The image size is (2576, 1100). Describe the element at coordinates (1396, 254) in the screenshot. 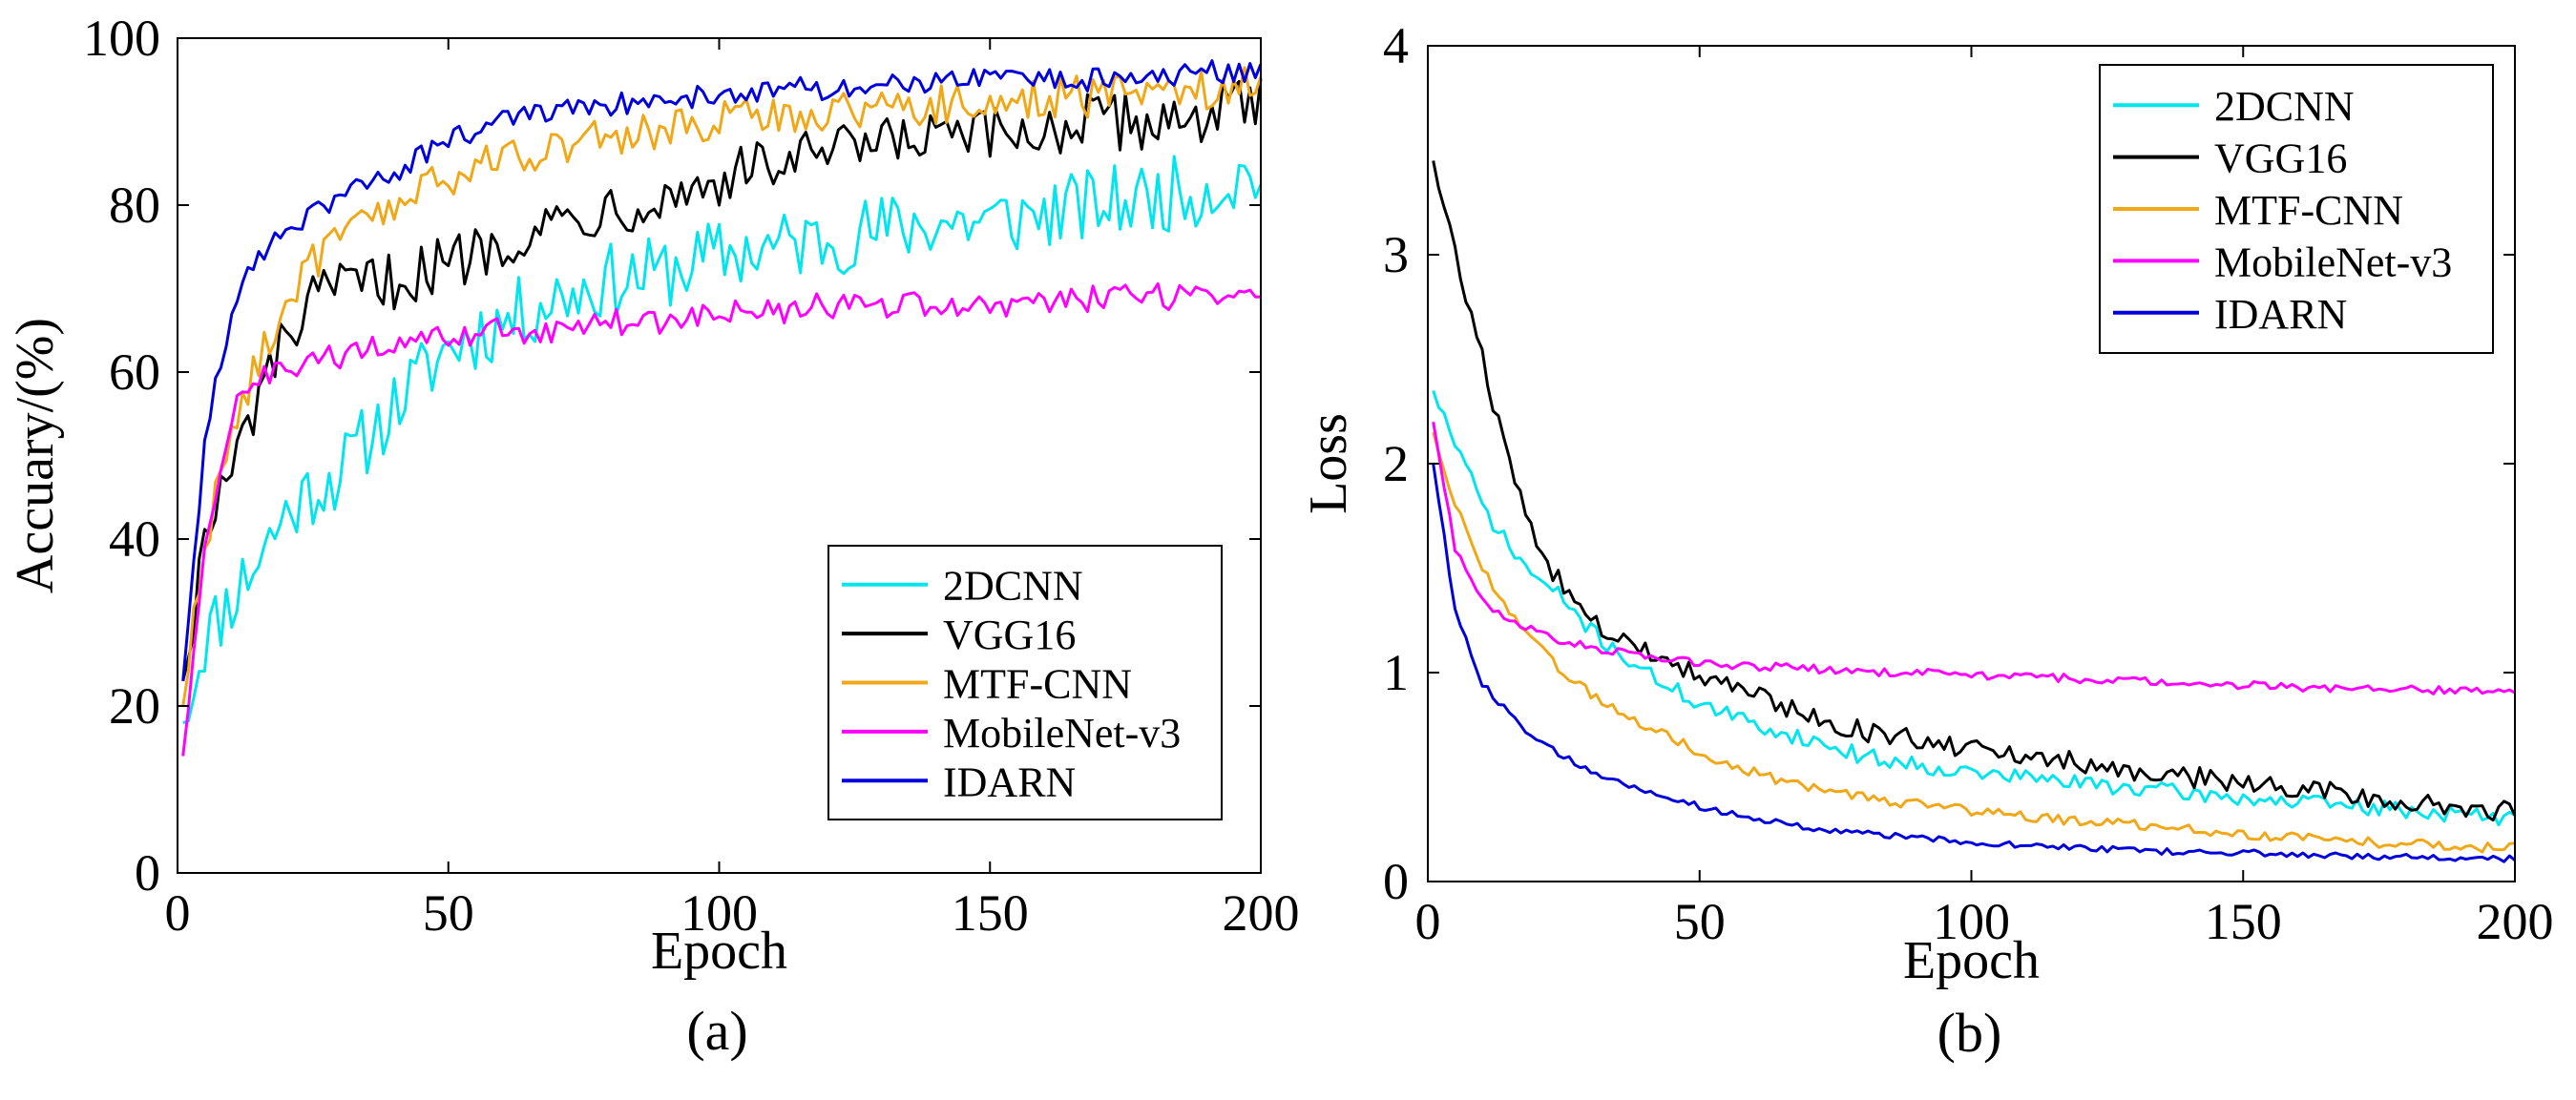

I see `y-tick-label: 3` at that location.